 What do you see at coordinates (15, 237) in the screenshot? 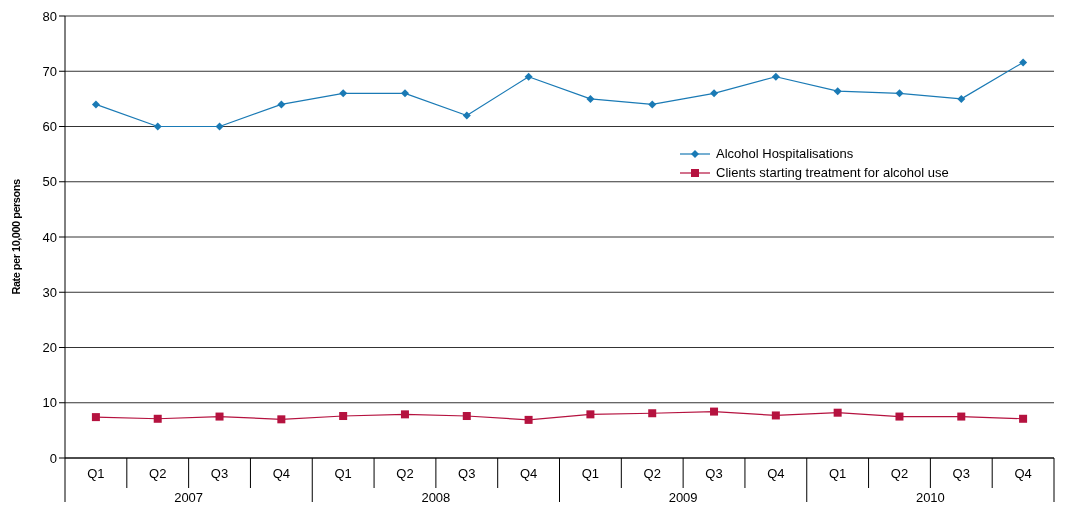
I see `y-axis-title: Rate per 10,000 persons` at bounding box center [15, 237].